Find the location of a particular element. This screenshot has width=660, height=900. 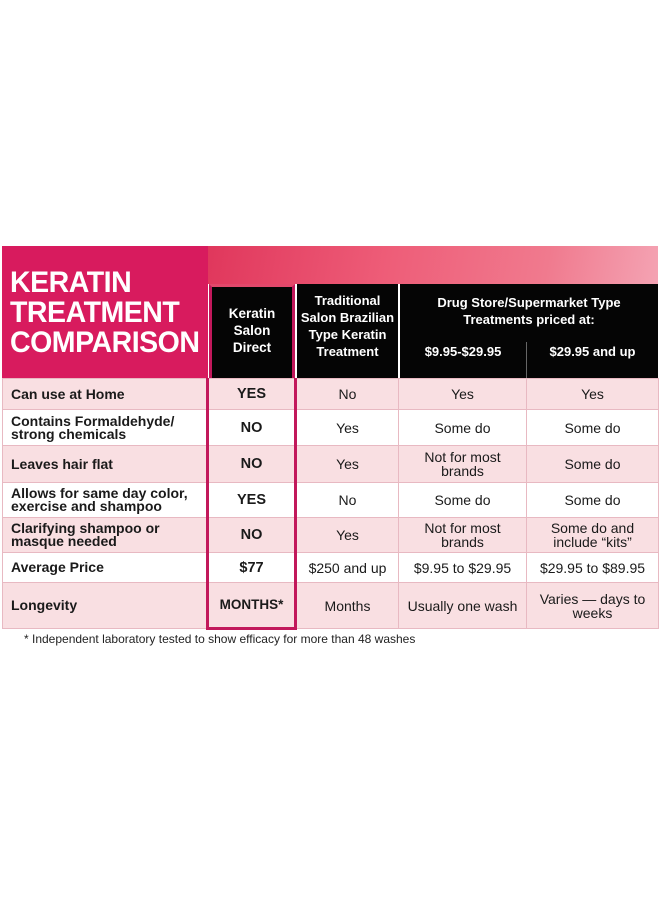

column-header-price-low: $9.95-$29.95 is located at coordinates (463, 351).